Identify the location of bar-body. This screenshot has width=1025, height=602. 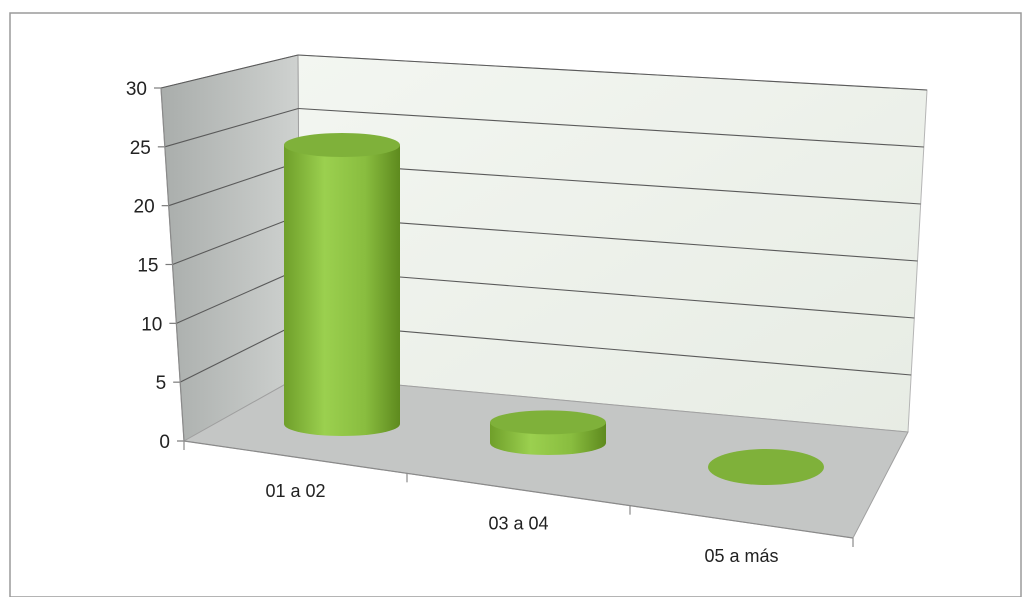
(342, 290).